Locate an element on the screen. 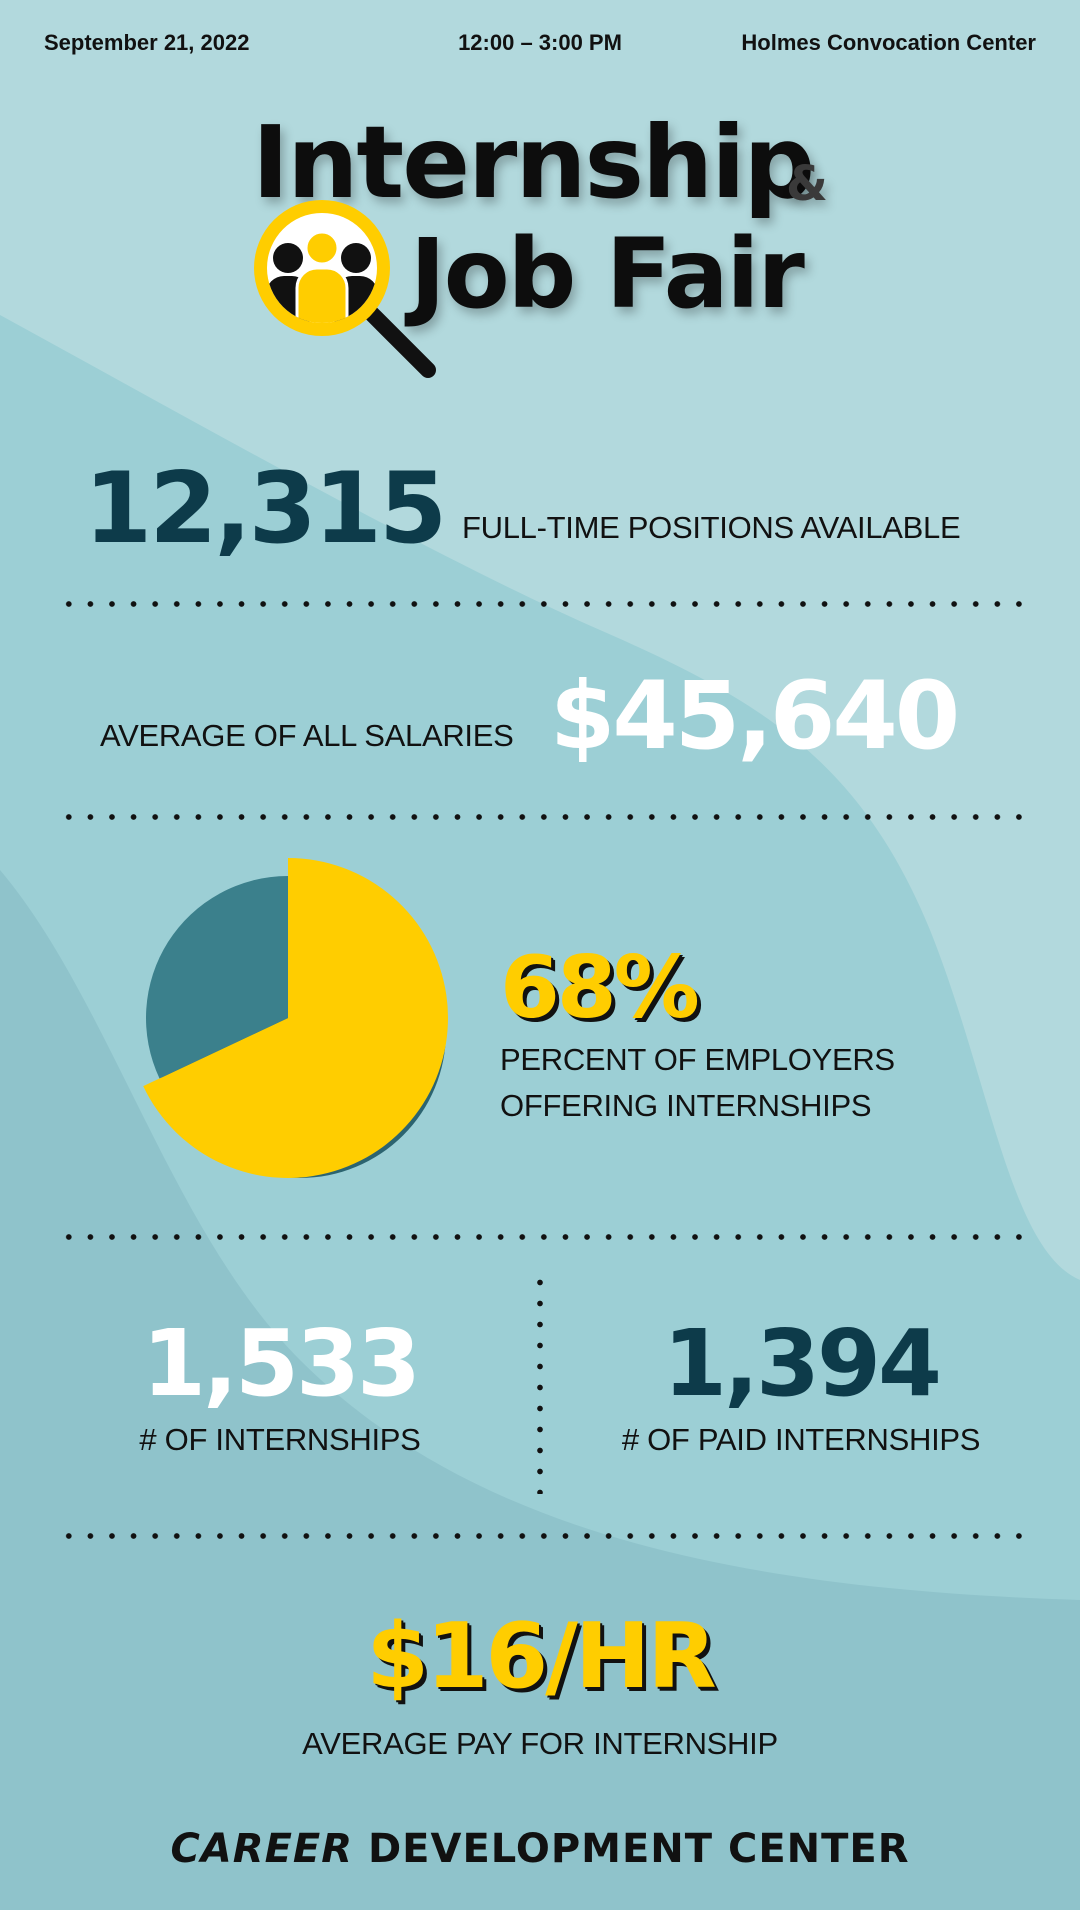  employers-percent-value: 68% is located at coordinates (600, 988).